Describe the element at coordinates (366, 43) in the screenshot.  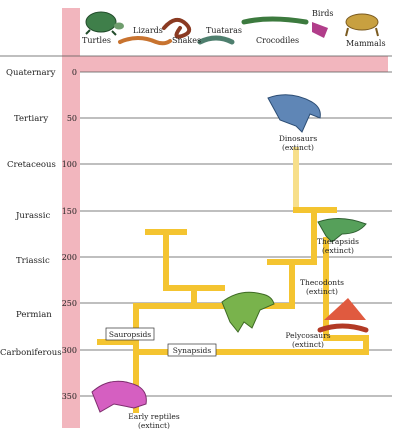
I see `label-mammals: Mammals` at that location.